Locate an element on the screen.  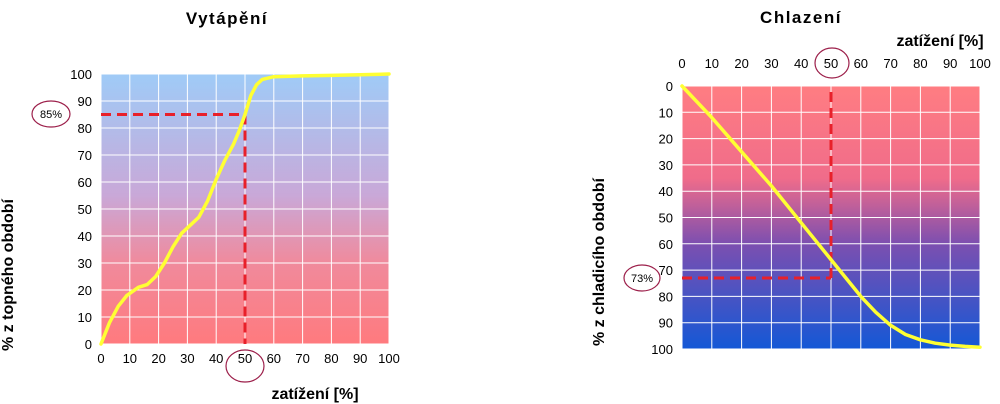
cooling-x-annotation-circle is located at coordinates (832, 63).